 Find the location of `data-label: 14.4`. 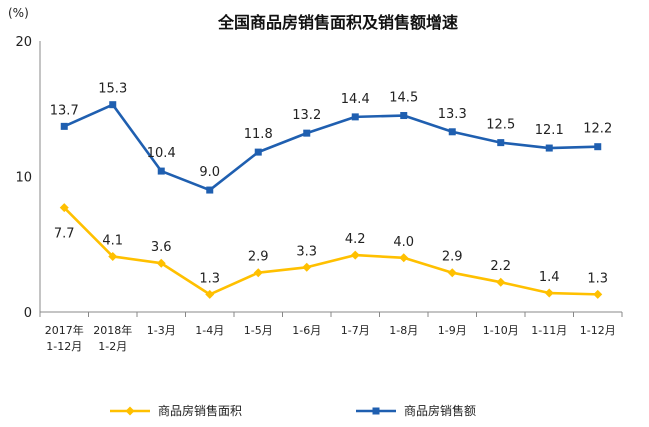

data-label: 14.4 is located at coordinates (355, 99).